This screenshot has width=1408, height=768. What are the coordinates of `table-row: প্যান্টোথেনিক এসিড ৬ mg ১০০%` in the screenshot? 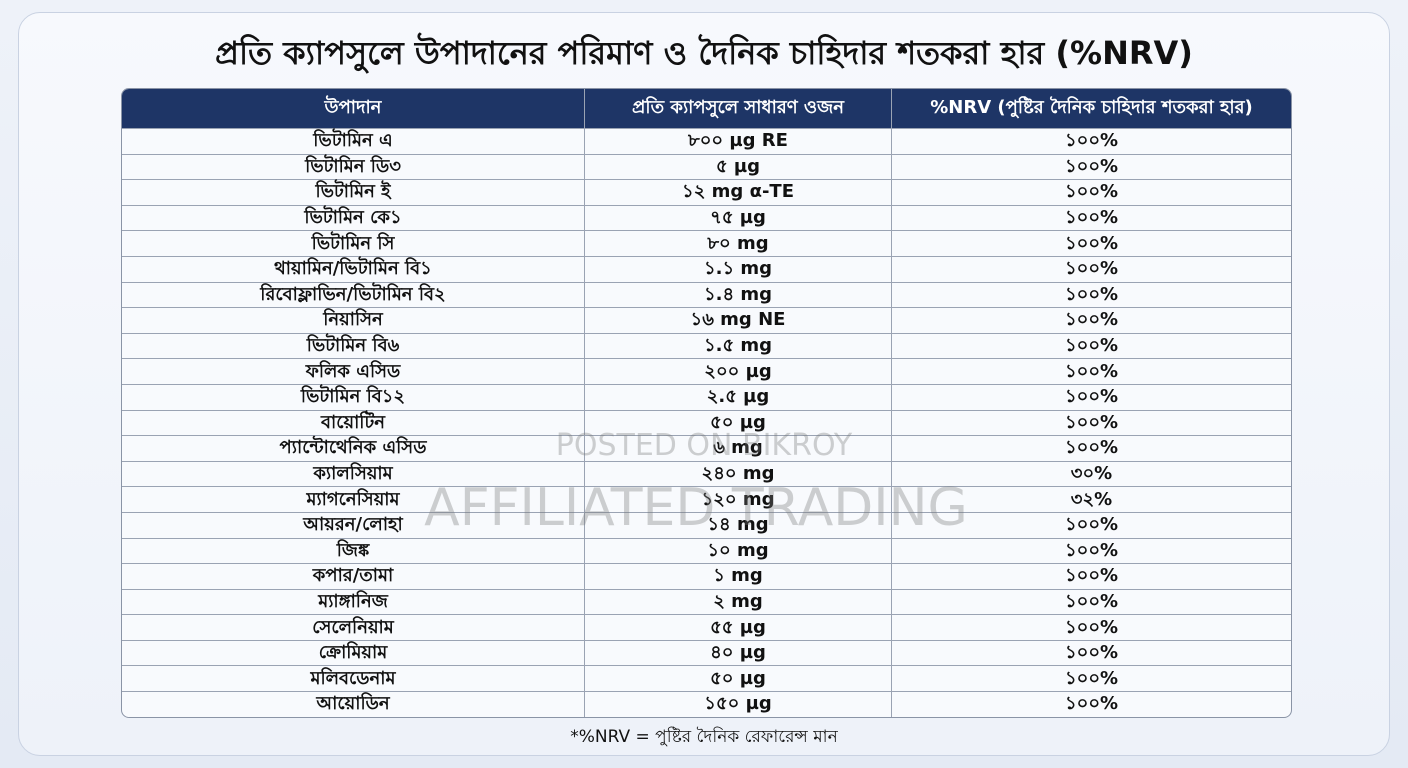 It's located at (706, 448).